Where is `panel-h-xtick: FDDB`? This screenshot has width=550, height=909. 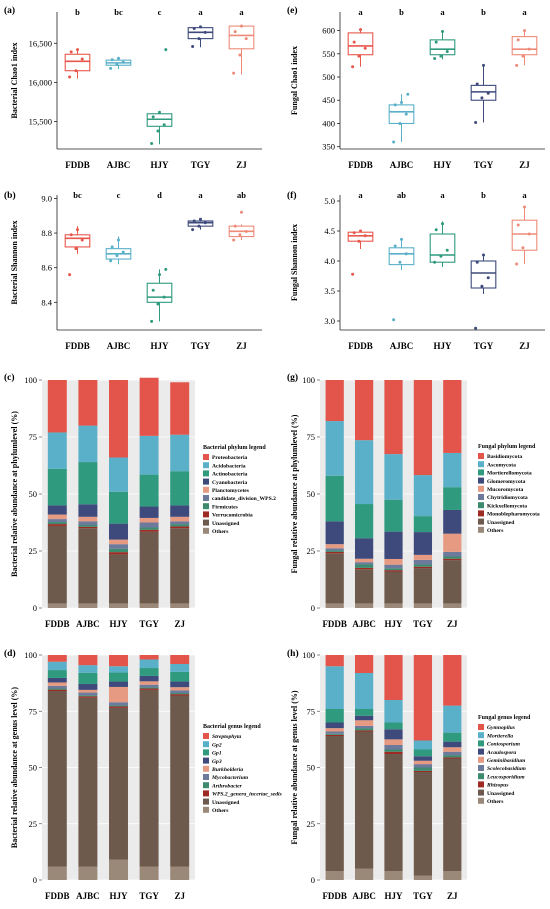
panel-h-xtick: FDDB is located at coordinates (334, 896).